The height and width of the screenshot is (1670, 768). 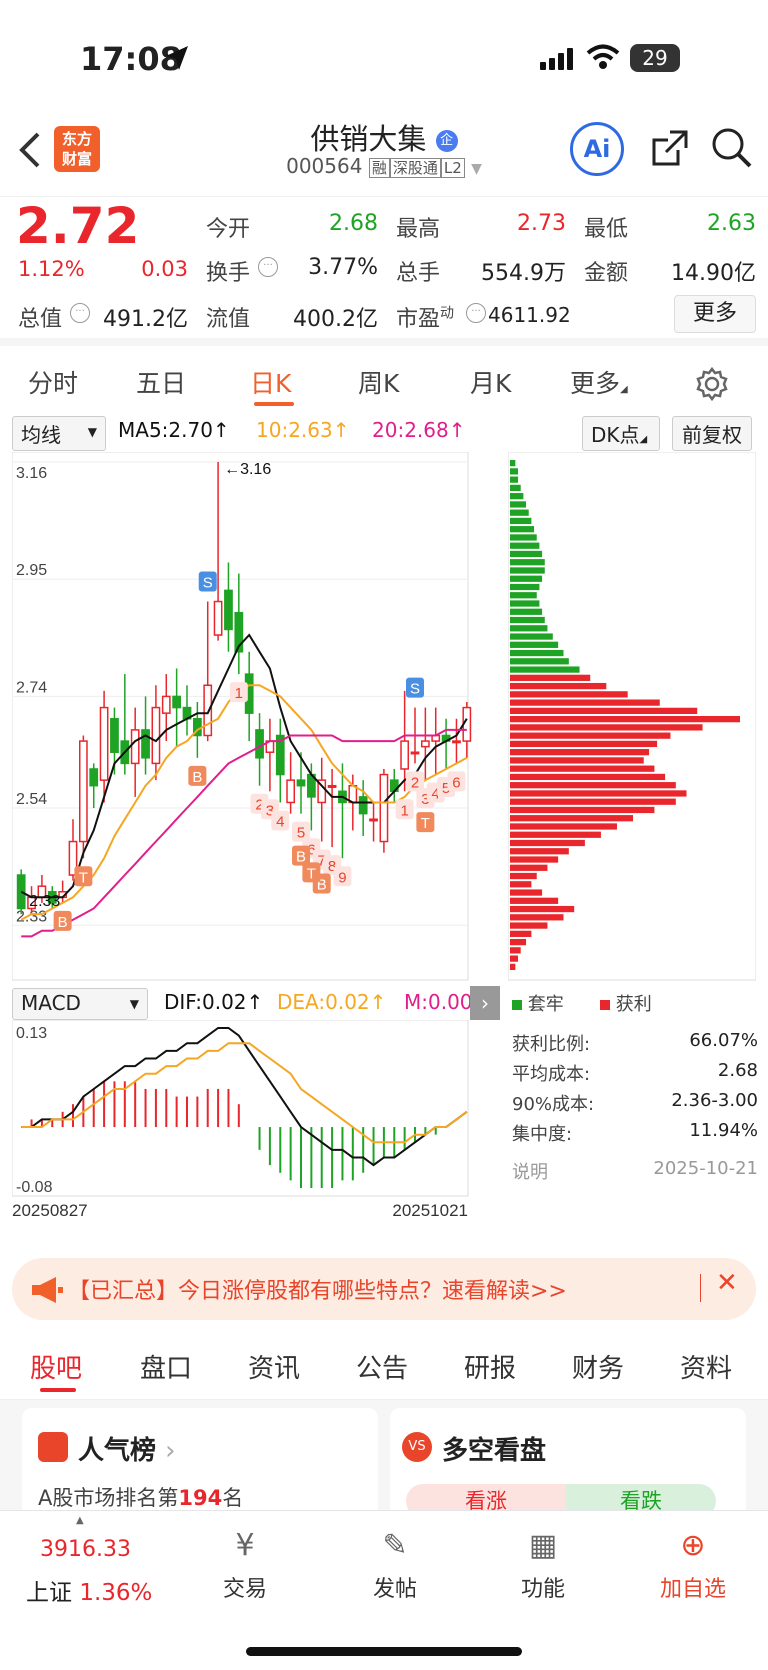 I want to click on nav-add-watchlist: ⊕ 加自选, so click(x=693, y=1562).